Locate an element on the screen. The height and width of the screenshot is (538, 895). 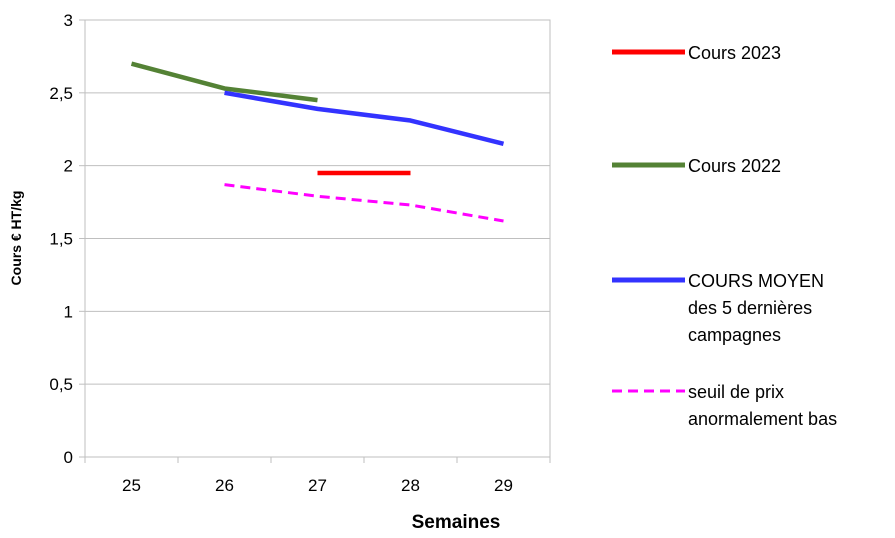
y-tick-label: 3 is located at coordinates (68, 20).